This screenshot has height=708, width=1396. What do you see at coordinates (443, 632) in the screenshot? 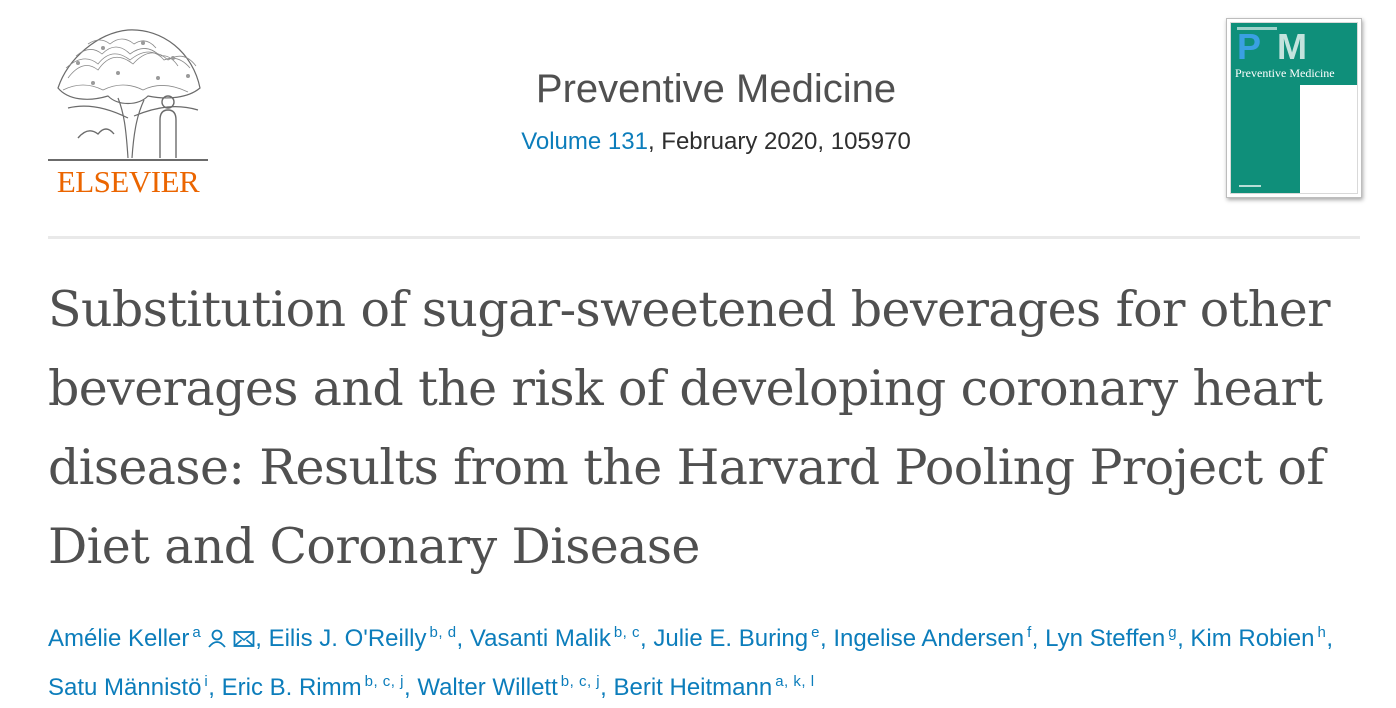
I see `author-affiliation: b, d` at bounding box center [443, 632].